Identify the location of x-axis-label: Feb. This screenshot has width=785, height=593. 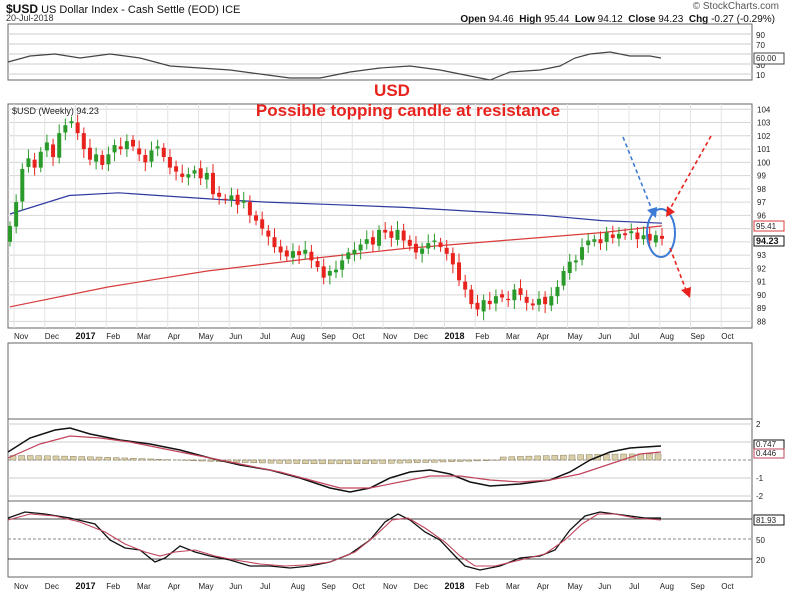
(113, 336).